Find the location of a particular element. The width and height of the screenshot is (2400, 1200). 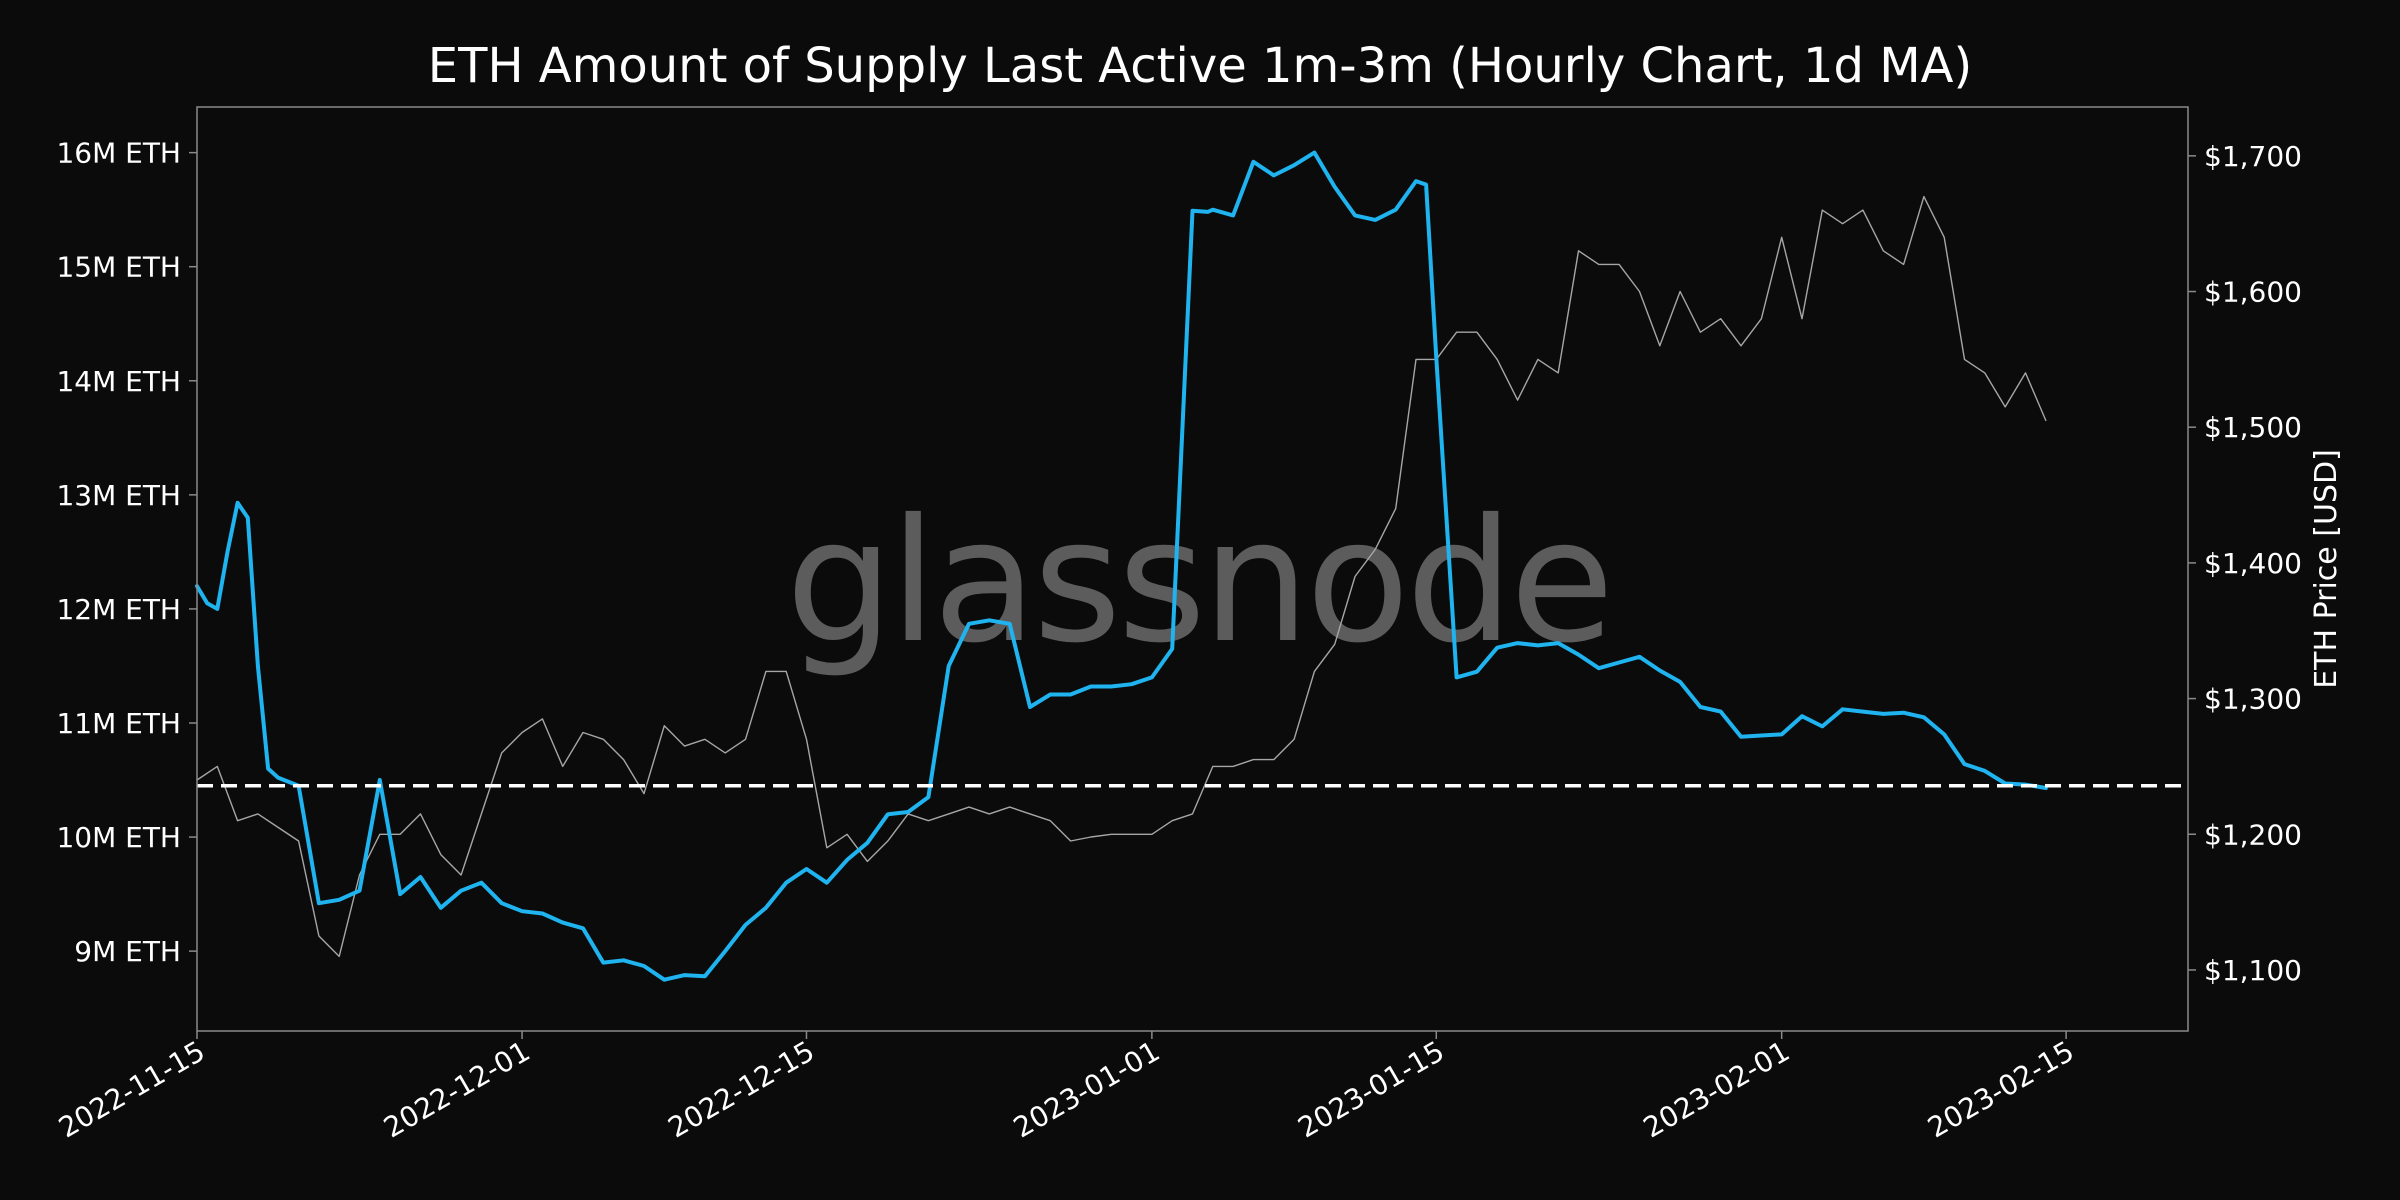

y-tick-label: 15M ETH is located at coordinates (118, 267).